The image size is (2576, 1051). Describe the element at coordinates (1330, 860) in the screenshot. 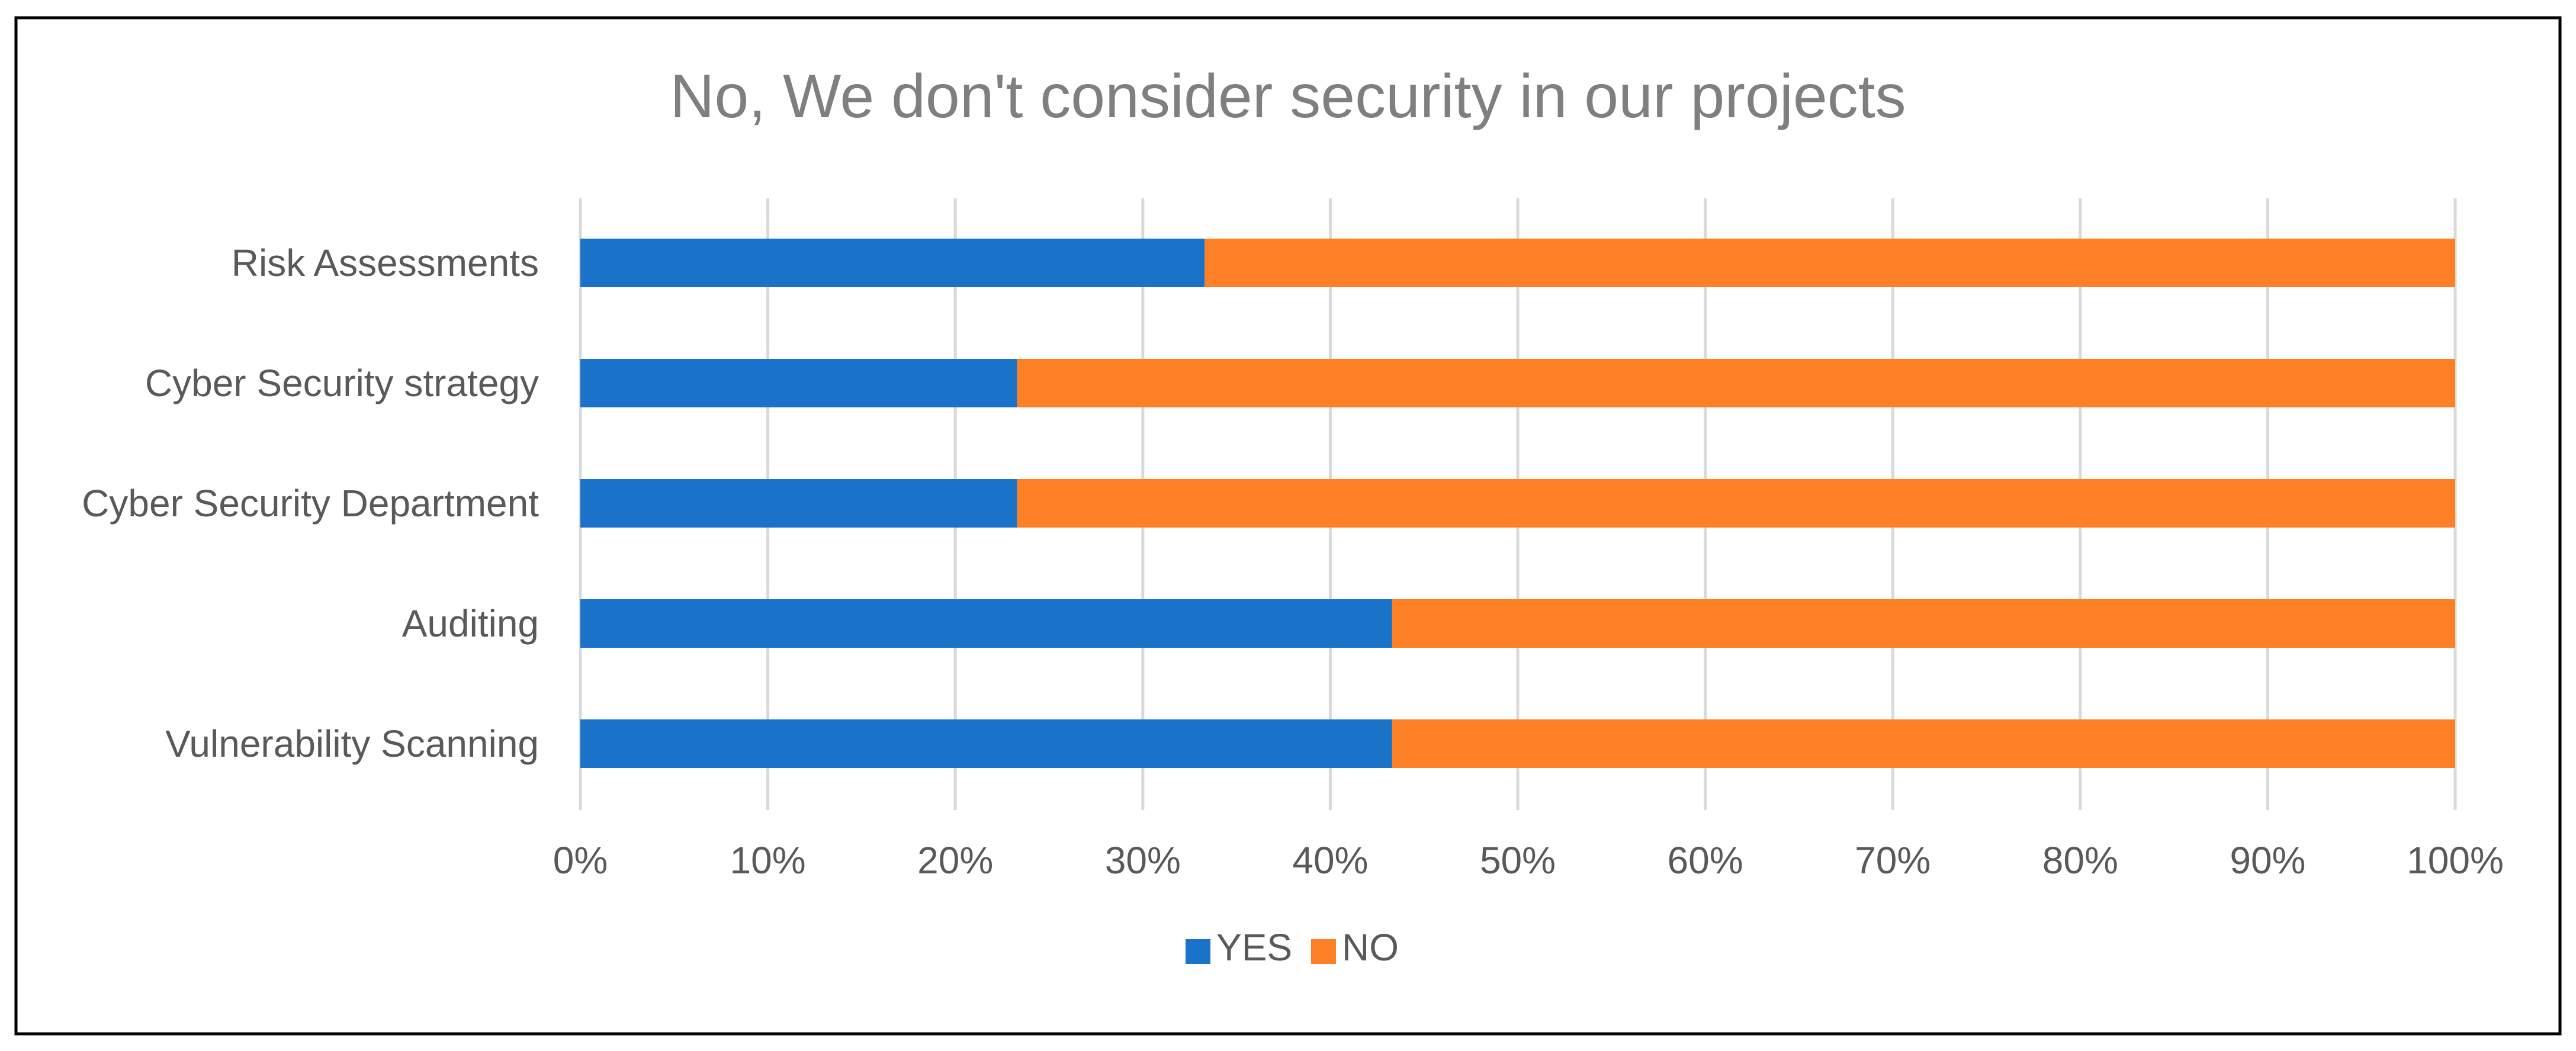

I see `x-tick-label: 40%` at that location.